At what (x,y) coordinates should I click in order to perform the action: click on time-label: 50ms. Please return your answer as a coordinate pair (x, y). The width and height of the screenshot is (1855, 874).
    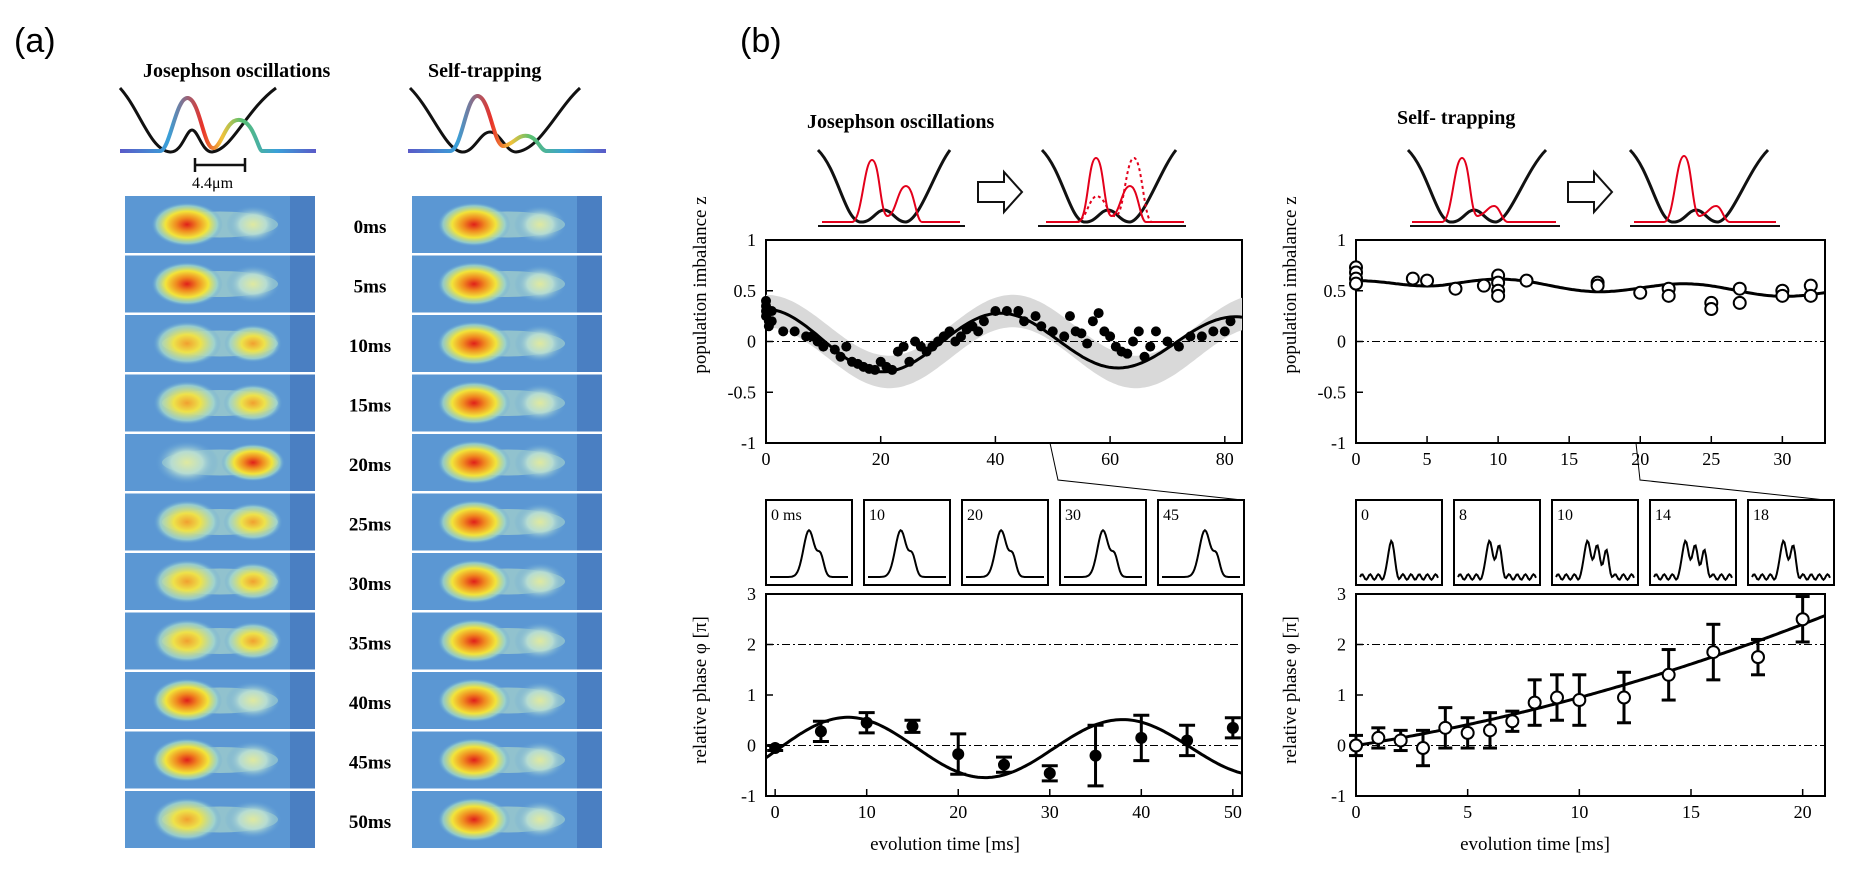
    Looking at the image, I should click on (370, 822).